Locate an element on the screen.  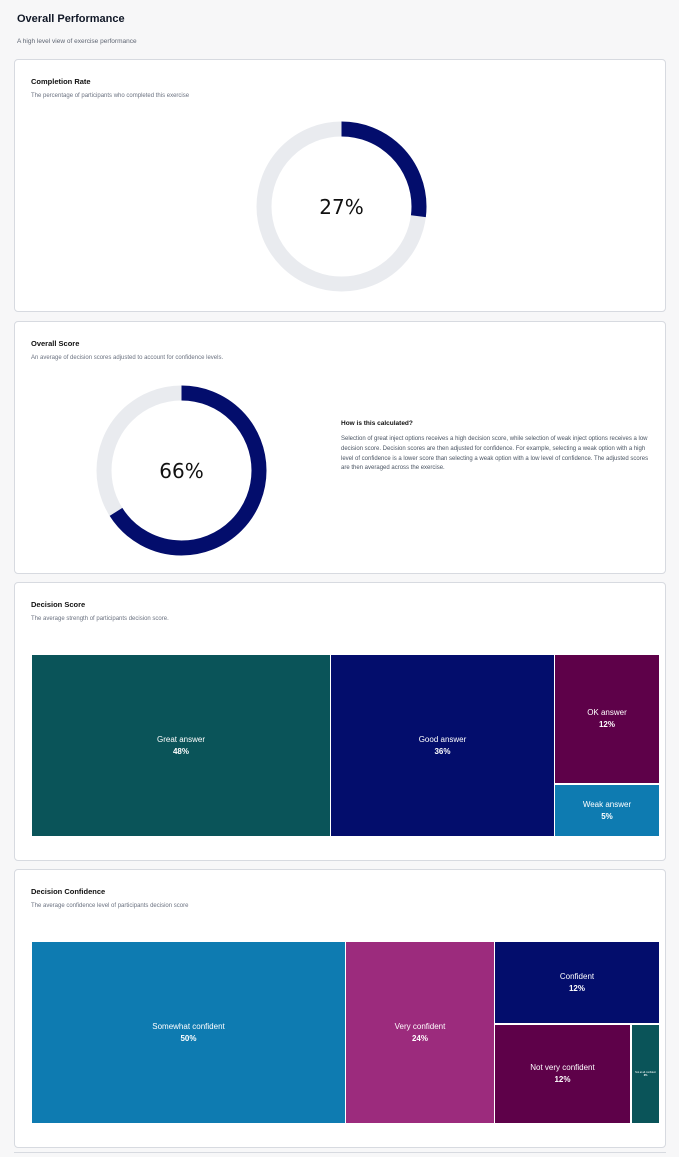
tile-label: Somewhat confident is located at coordinates (188, 1026).